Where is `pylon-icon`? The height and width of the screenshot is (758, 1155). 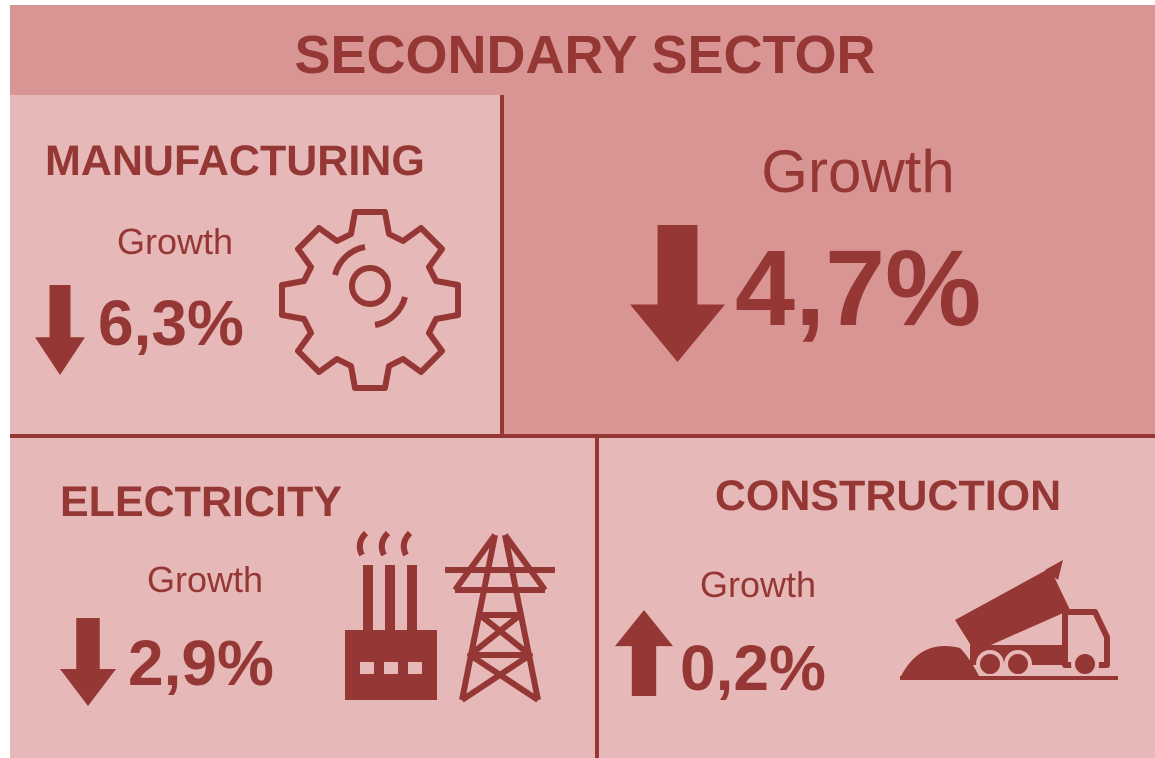
pylon-icon is located at coordinates (500, 618).